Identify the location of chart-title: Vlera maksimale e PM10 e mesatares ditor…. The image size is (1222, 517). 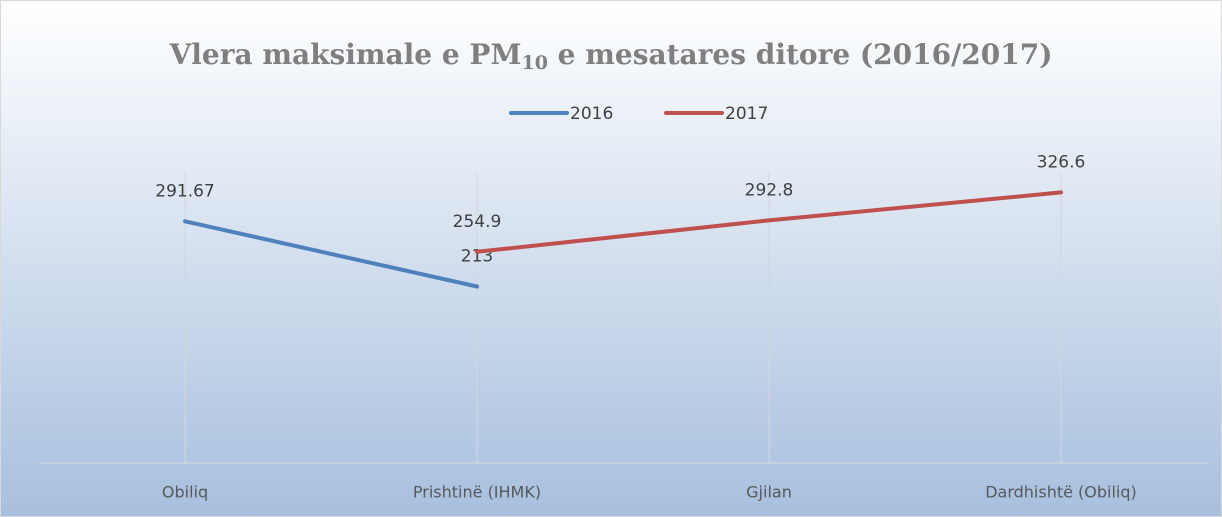
(611, 56).